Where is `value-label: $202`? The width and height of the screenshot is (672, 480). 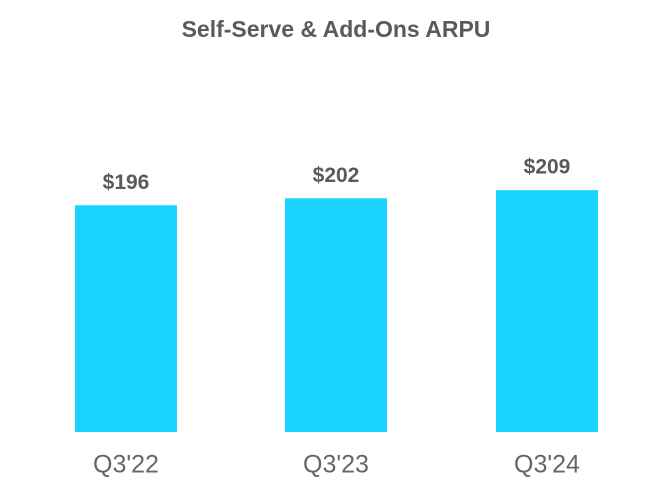 value-label: $202 is located at coordinates (336, 175).